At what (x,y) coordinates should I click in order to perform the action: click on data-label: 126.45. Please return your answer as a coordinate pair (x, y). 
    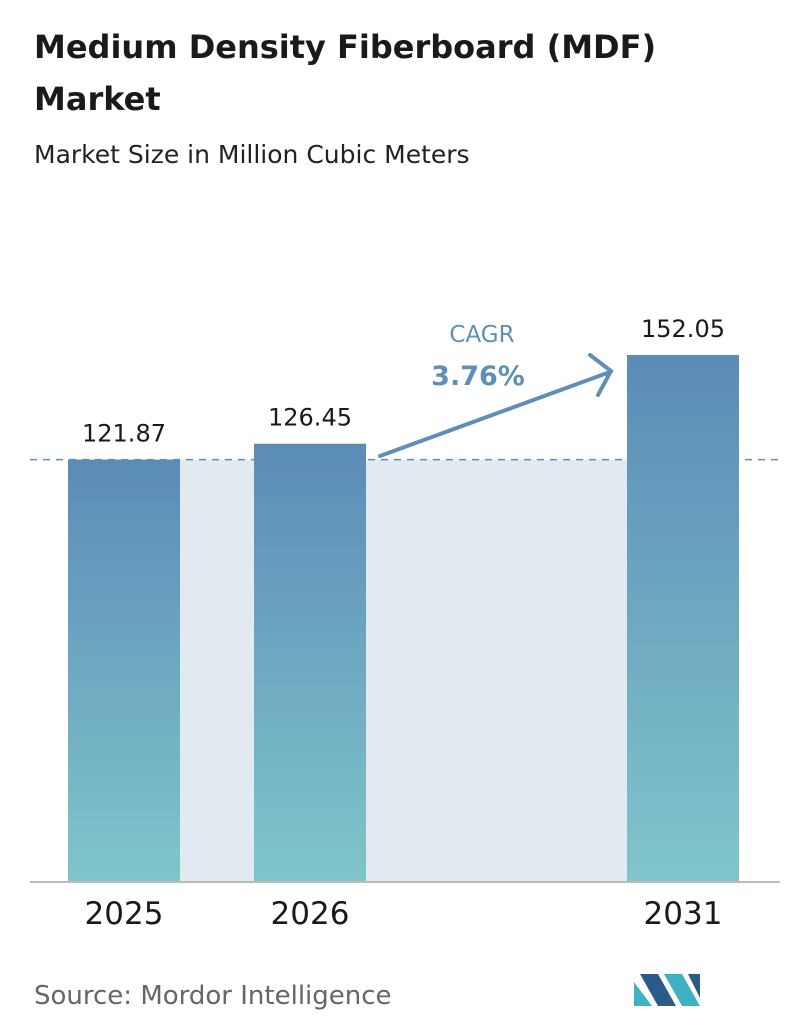
    Looking at the image, I should click on (310, 418).